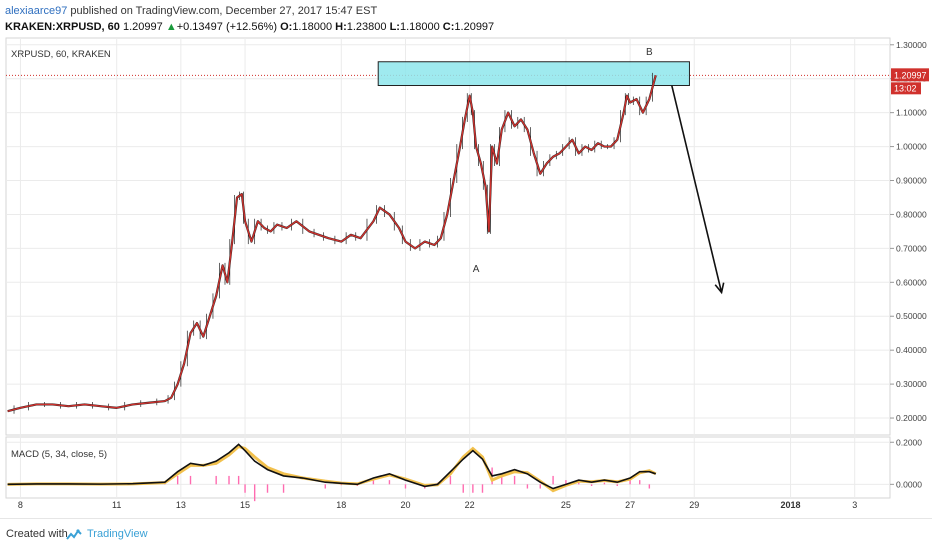 This screenshot has width=932, height=551. What do you see at coordinates (909, 442) in the screenshot?
I see `macd-scale-label: 0.2000` at bounding box center [909, 442].